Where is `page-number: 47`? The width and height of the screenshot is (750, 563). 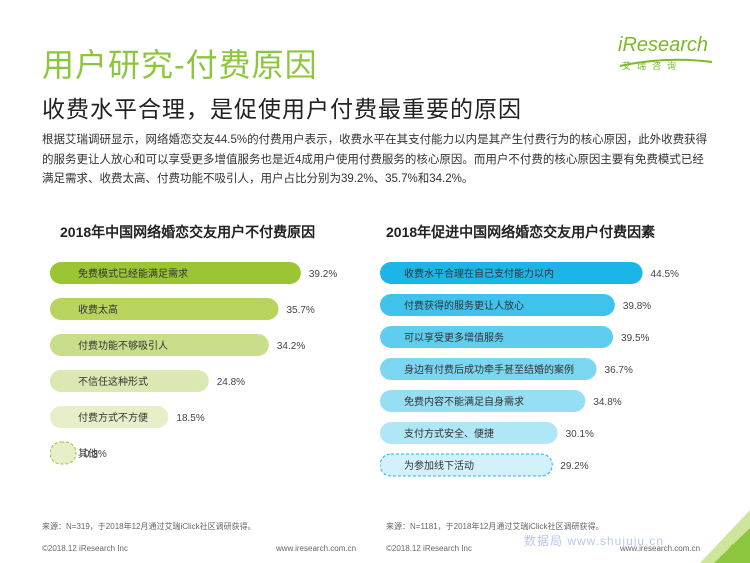 page-number: 47 is located at coordinates (734, 549).